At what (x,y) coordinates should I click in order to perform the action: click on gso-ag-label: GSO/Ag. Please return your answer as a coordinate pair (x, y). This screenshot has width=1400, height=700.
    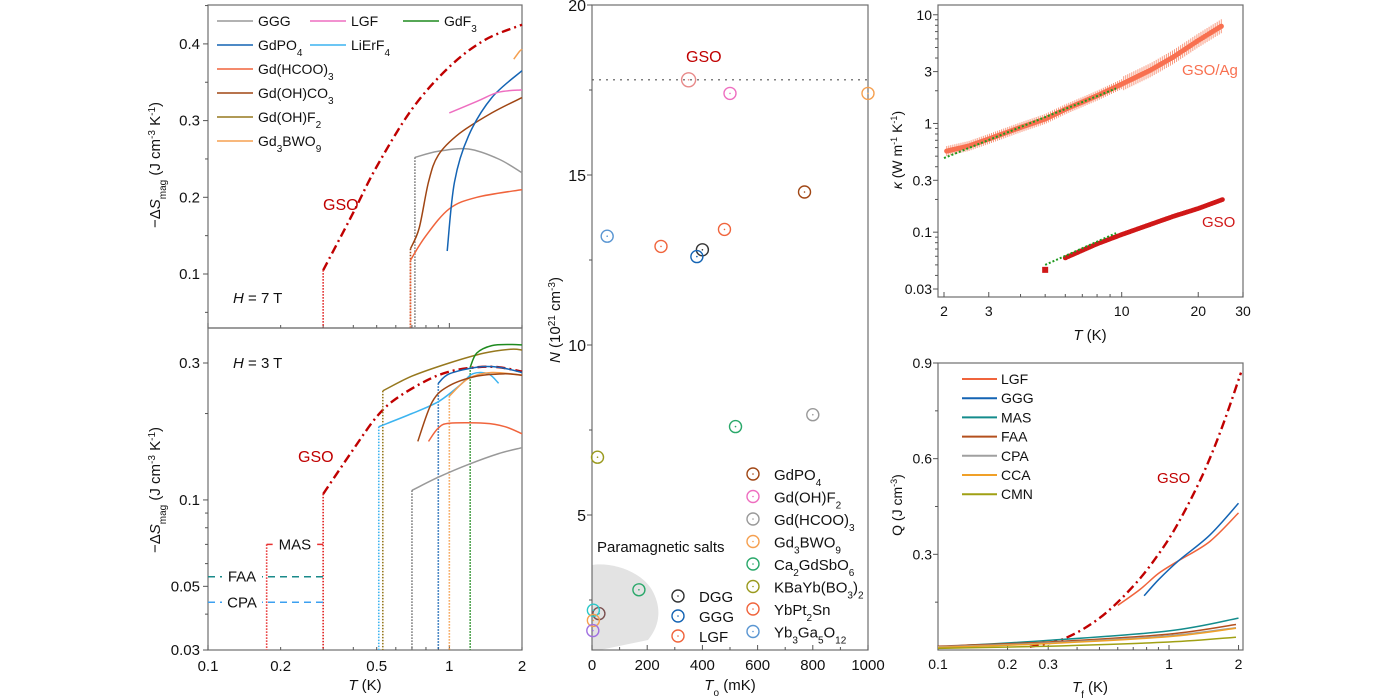
    Looking at the image, I should click on (1210, 70).